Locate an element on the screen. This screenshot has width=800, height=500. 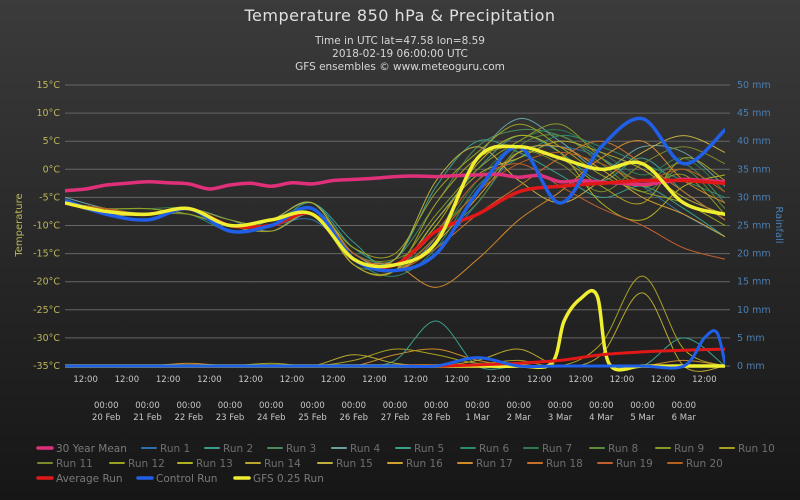
y-tick-label: -30°C is located at coordinates (46, 338).